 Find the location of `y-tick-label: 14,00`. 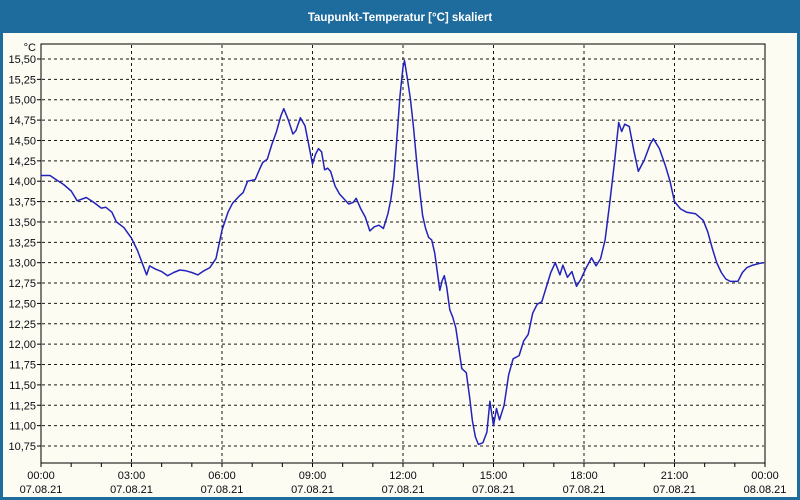

y-tick-label: 14,00 is located at coordinates (22, 182).